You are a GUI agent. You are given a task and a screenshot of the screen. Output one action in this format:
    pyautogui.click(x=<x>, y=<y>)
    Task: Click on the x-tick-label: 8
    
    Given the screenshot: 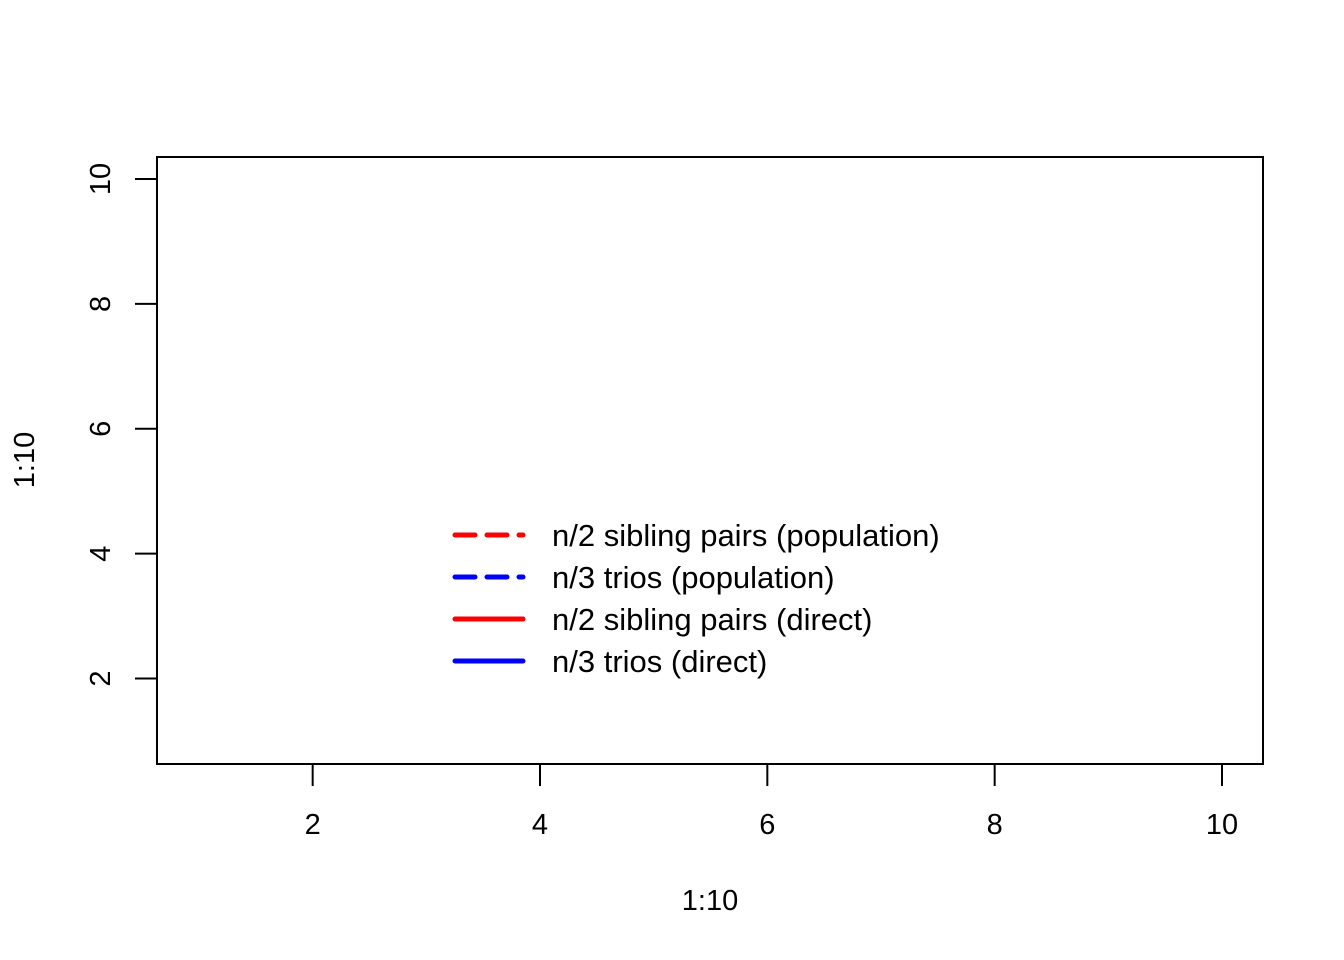 What is the action you would take?
    pyautogui.click(x=995, y=825)
    